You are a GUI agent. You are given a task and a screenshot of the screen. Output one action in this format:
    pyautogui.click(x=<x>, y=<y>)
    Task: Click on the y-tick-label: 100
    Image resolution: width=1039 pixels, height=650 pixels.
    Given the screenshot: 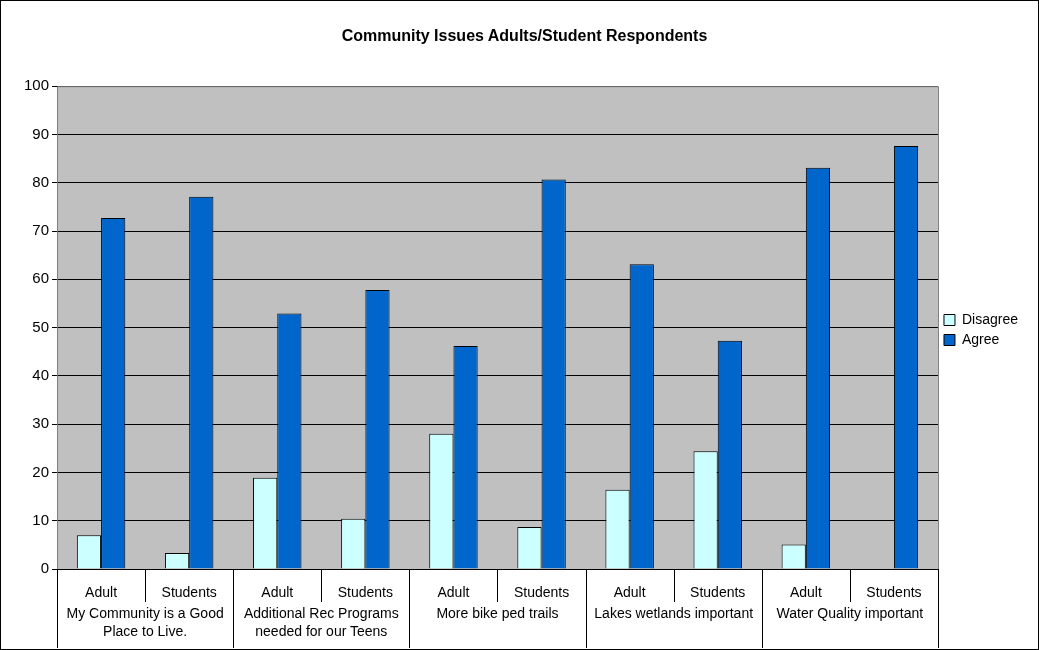 What is the action you would take?
    pyautogui.click(x=37, y=85)
    